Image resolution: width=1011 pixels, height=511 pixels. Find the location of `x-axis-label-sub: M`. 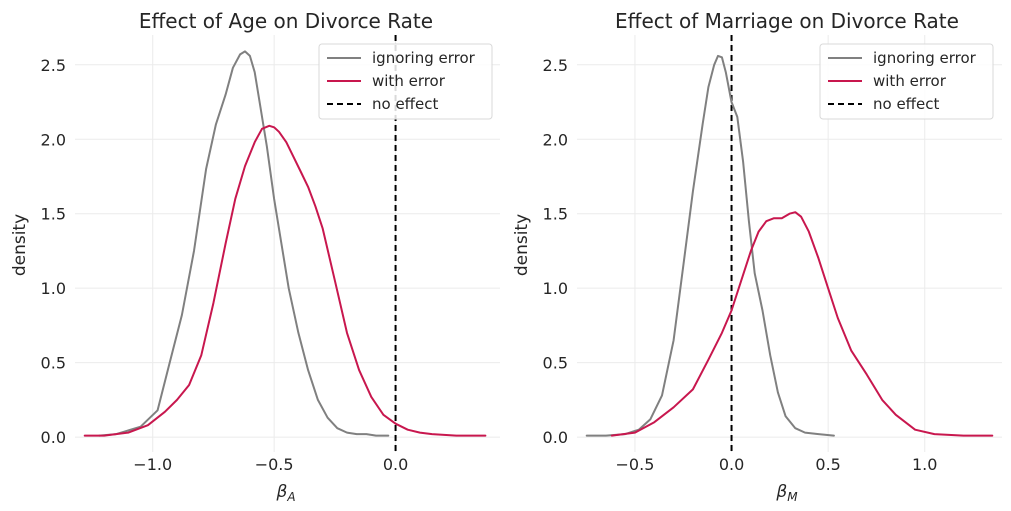

x-axis-label-sub: M is located at coordinates (792, 497).